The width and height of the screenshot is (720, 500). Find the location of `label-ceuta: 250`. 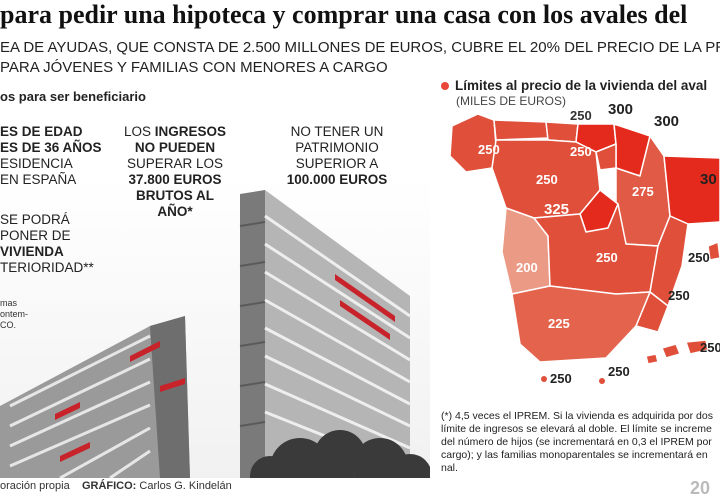

label-ceuta: 250 is located at coordinates (561, 378).